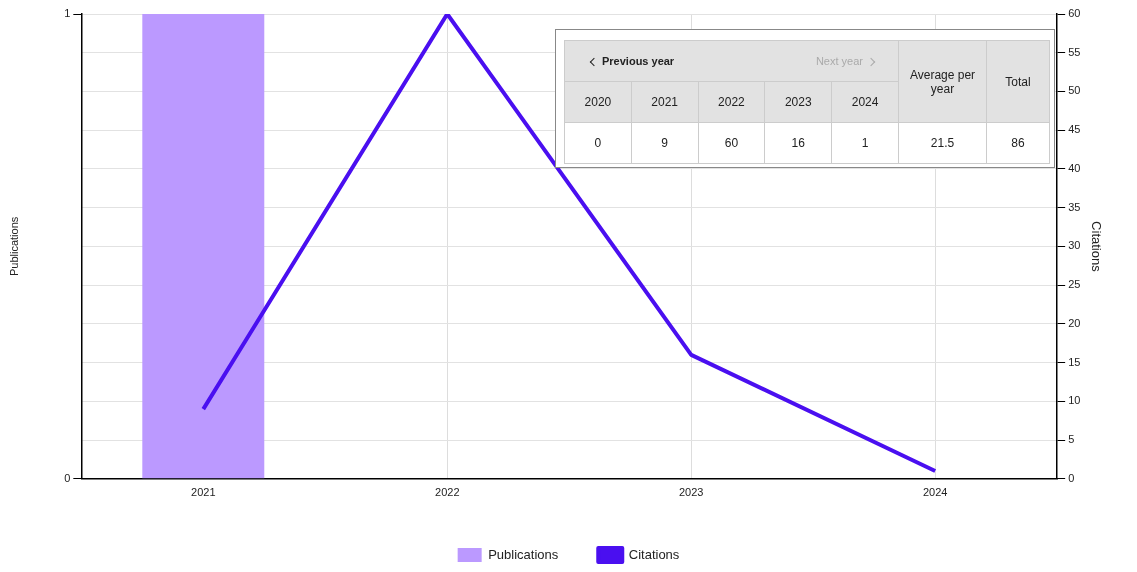 The width and height of the screenshot is (1137, 572). I want to click on y2-tick-label: 5, so click(1071, 439).